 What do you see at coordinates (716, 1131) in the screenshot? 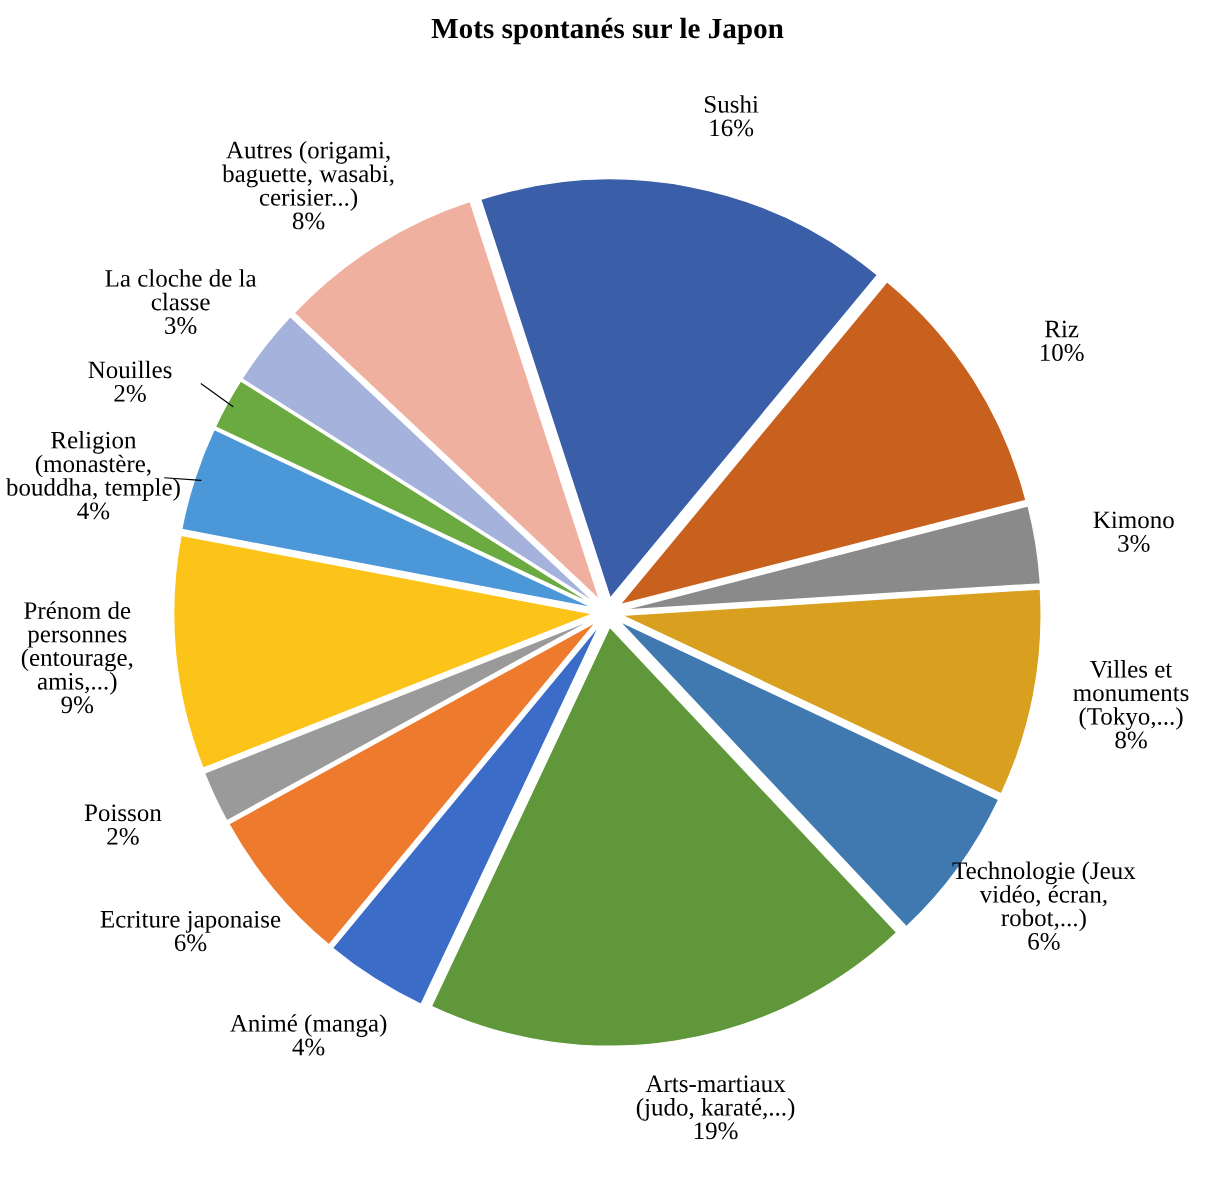
I see `data-label: 19%` at bounding box center [716, 1131].